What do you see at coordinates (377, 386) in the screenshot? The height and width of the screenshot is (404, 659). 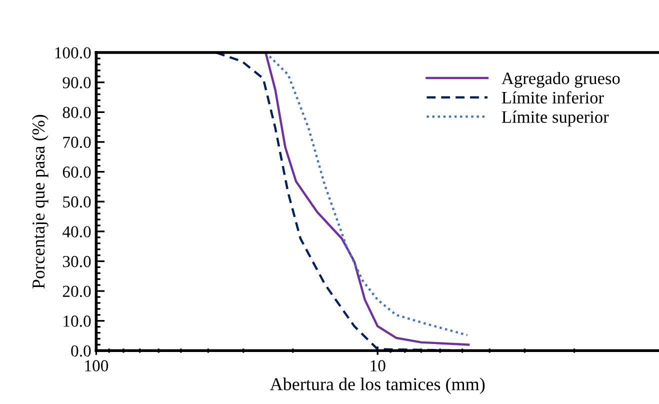 I see `x-axis-title: Abertura de los tamices (mm)` at bounding box center [377, 386].